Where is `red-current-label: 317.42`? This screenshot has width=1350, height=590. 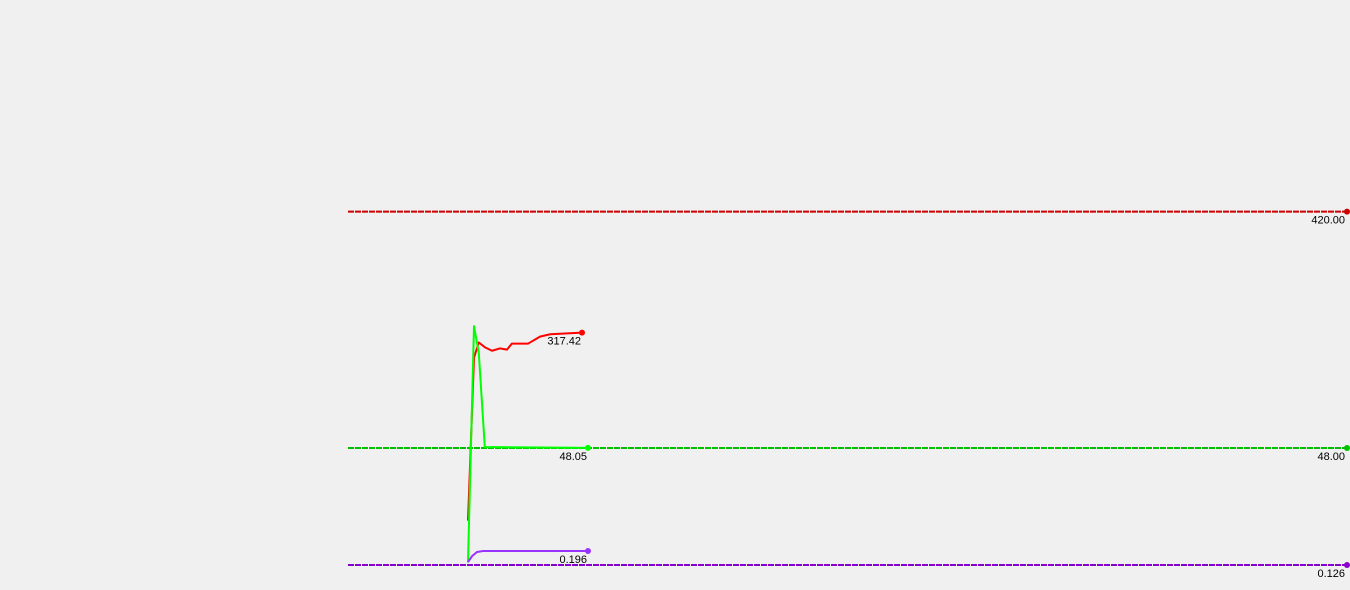 red-current-label: 317.42 is located at coordinates (564, 342).